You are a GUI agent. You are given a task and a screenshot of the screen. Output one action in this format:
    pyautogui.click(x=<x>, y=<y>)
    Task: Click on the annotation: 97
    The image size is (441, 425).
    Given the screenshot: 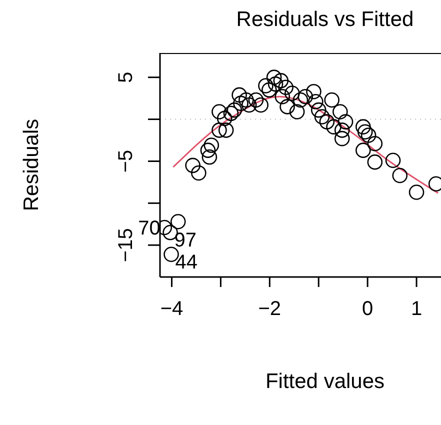 What is the action you would take?
    pyautogui.click(x=185, y=241)
    